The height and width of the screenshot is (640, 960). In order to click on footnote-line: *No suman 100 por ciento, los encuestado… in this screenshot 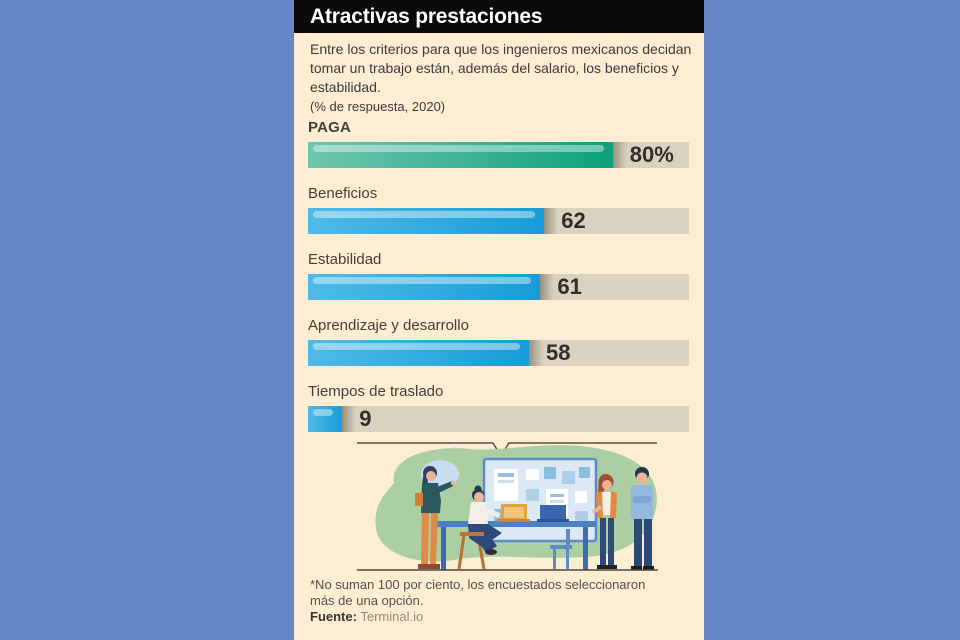, I will do `click(478, 584)`.